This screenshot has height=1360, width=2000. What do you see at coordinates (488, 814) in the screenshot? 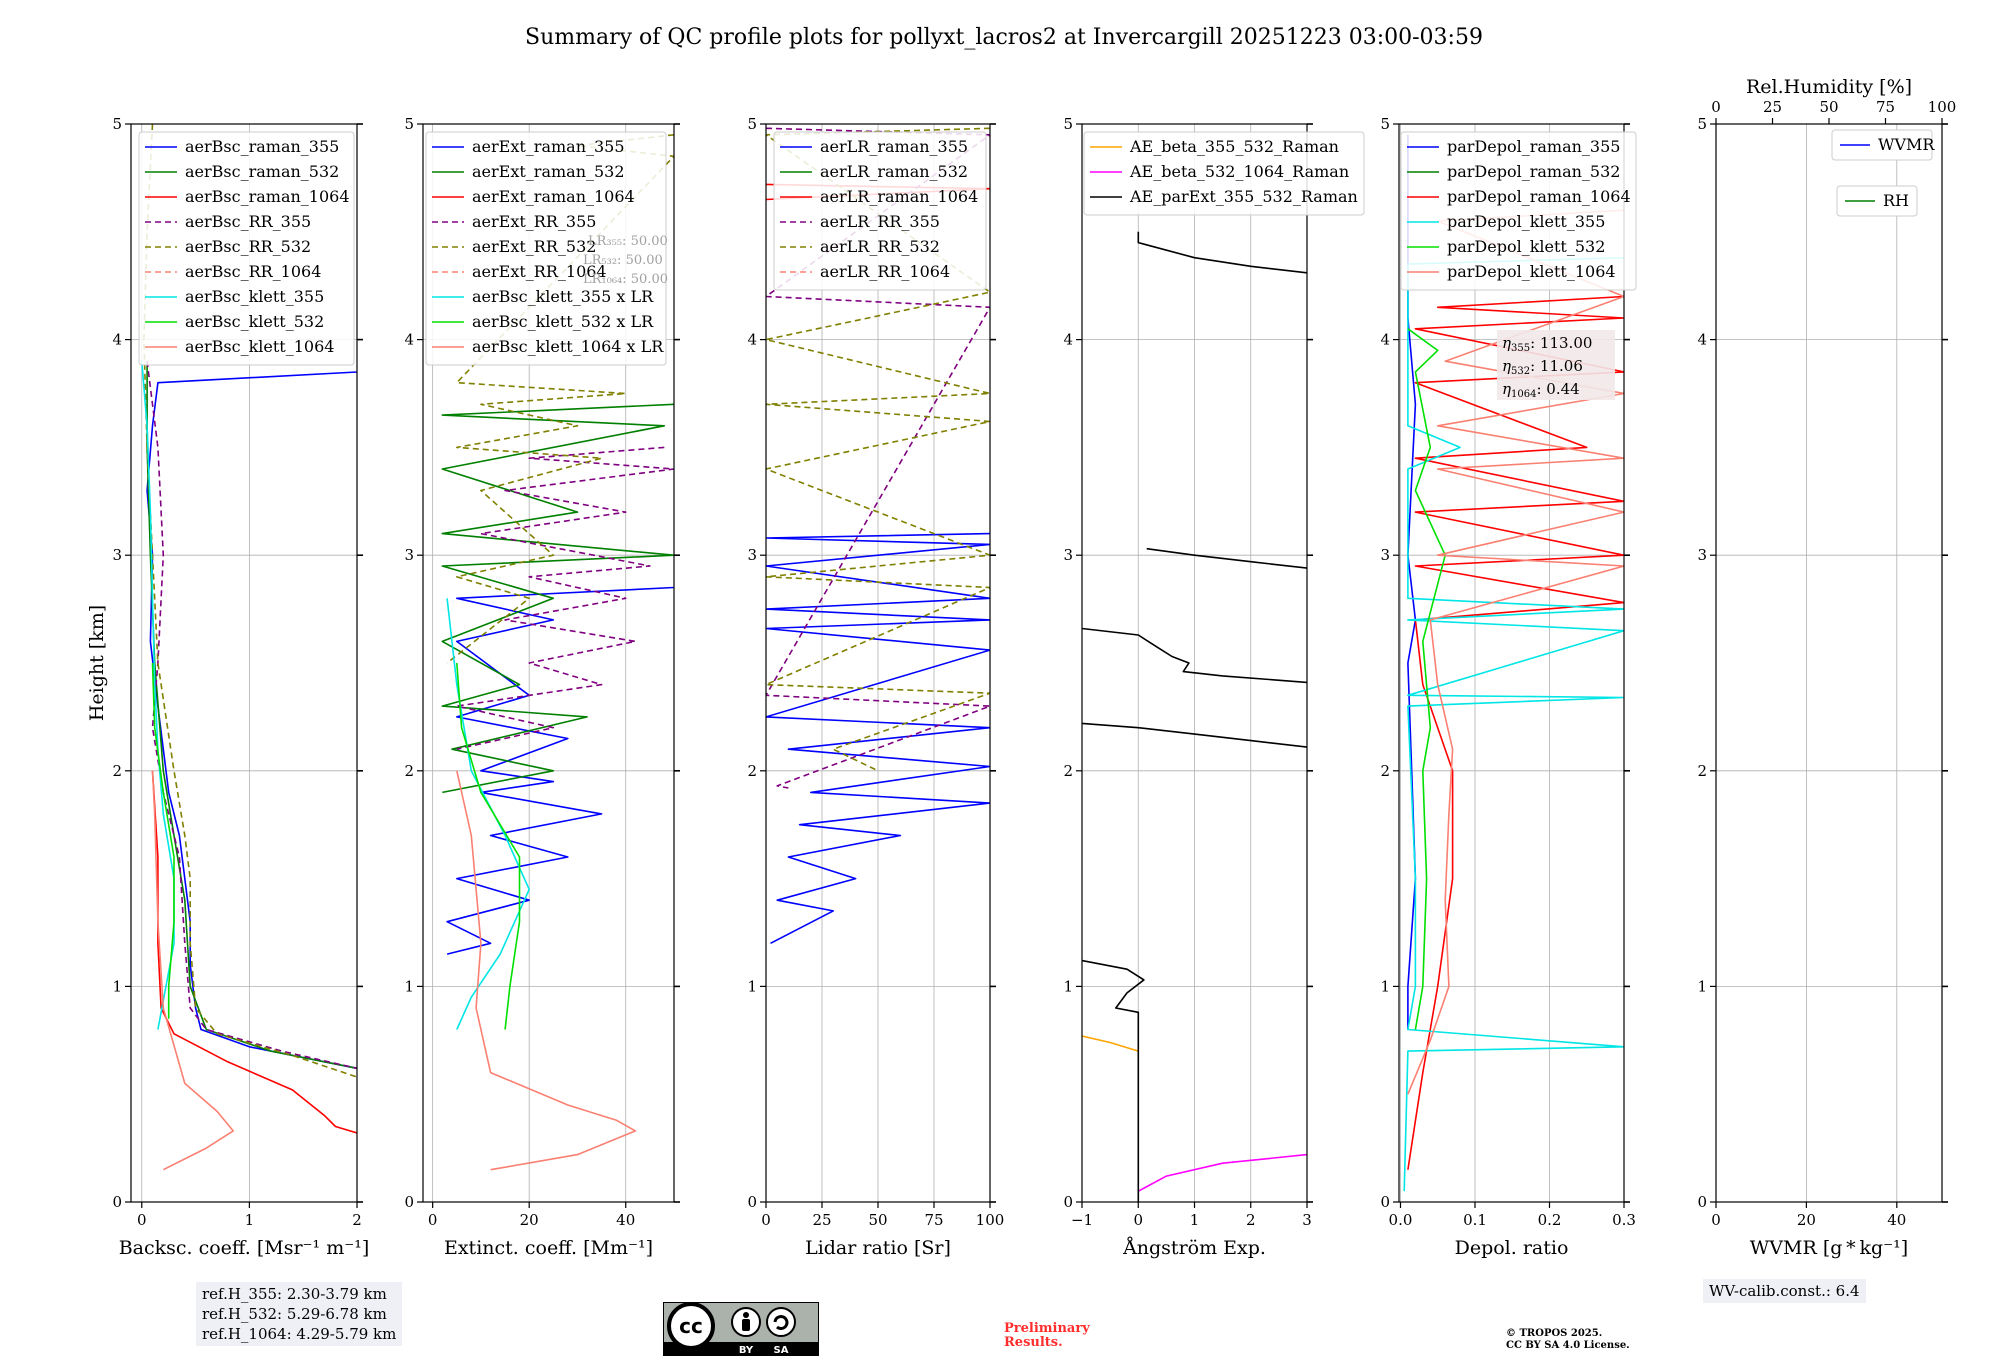
I see `series-line-aerbsc-klett-355-x-lr` at bounding box center [488, 814].